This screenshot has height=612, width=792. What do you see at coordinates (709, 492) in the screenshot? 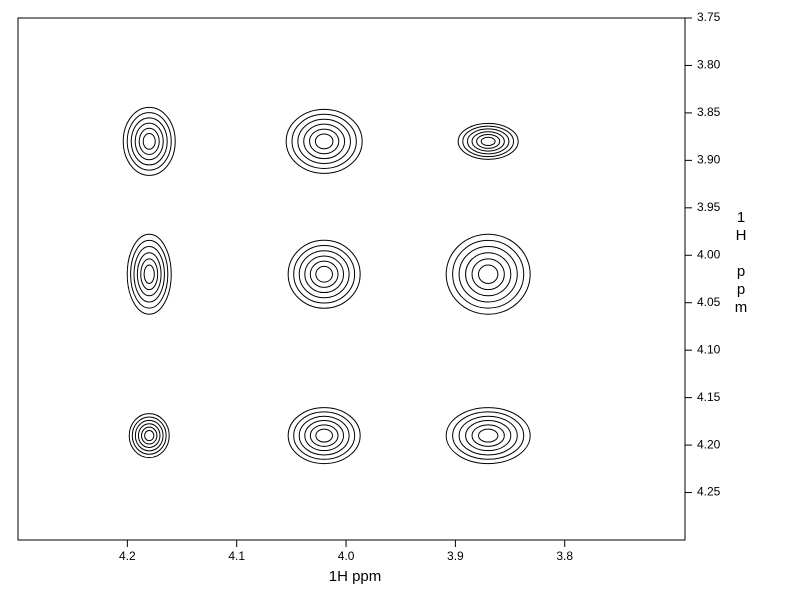
I see `y-tick-label: 4.25` at bounding box center [709, 492].